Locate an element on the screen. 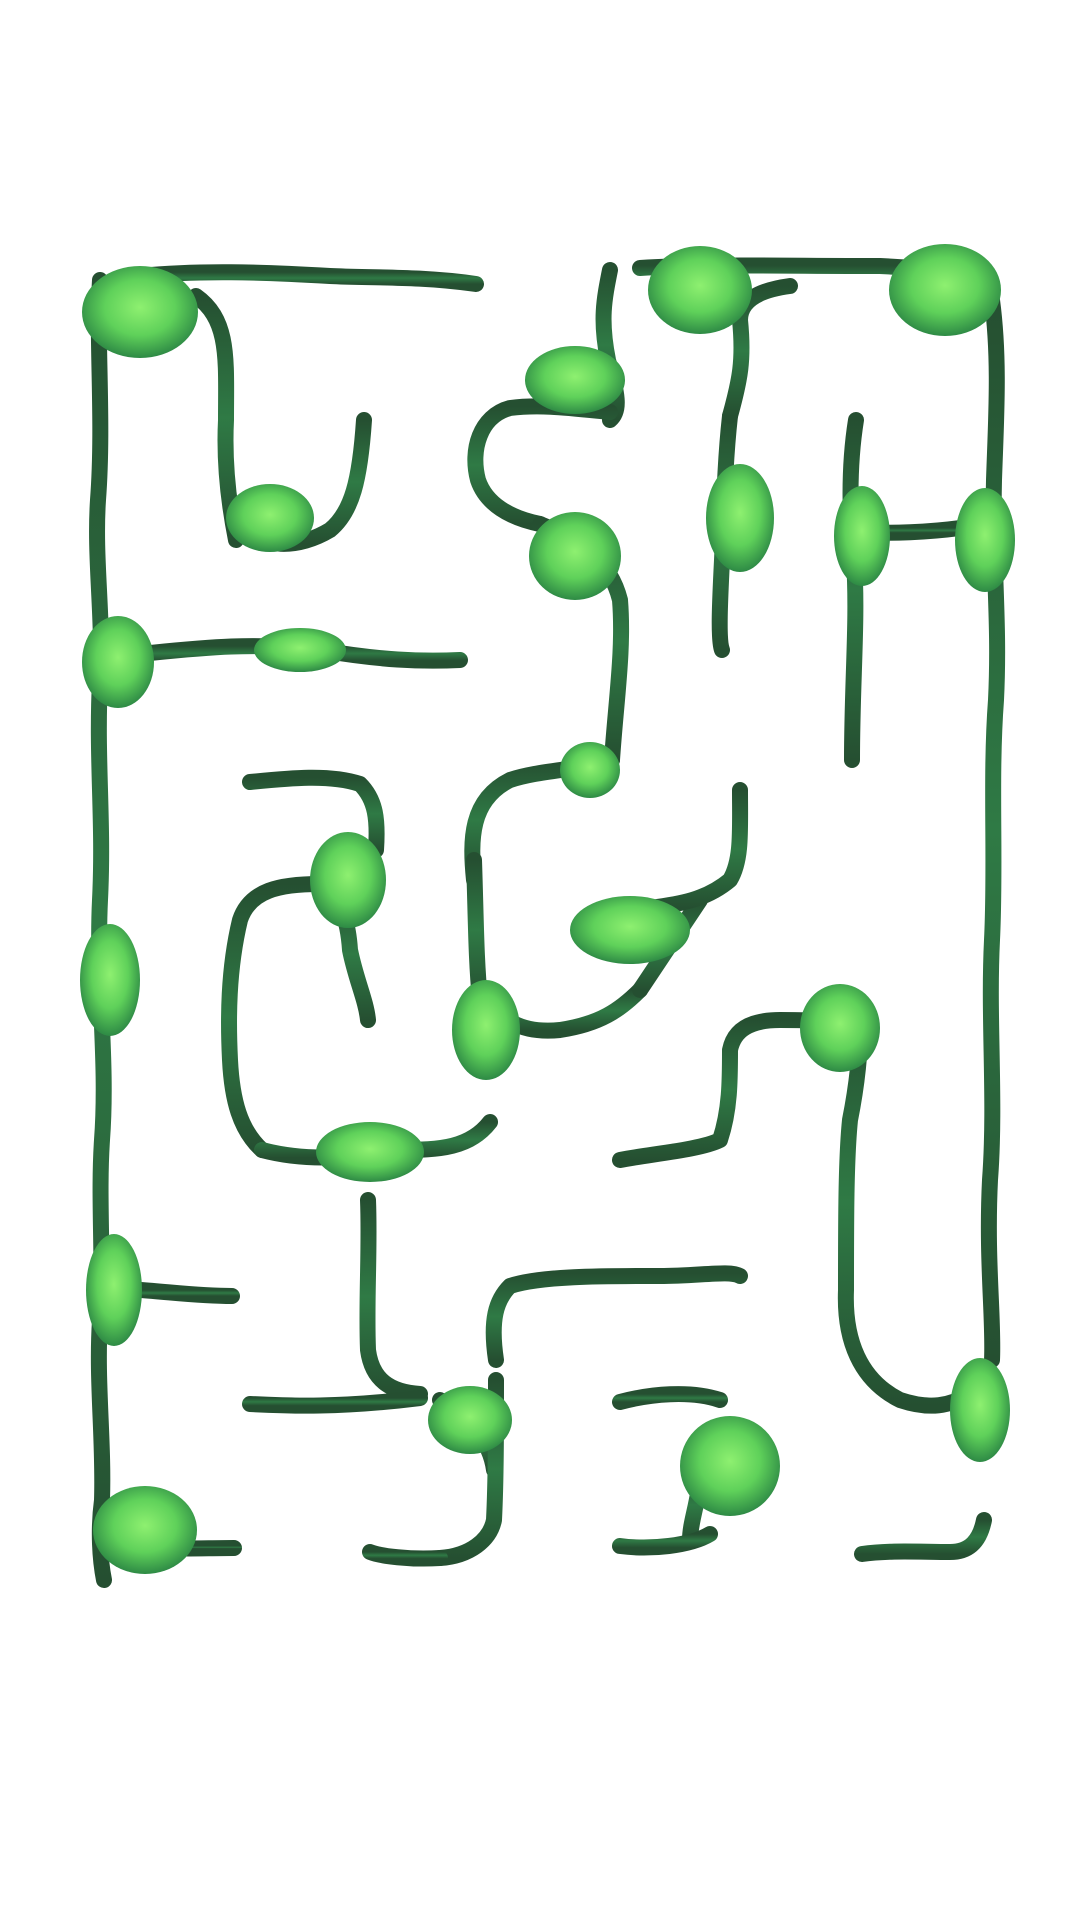  wall-lower-s-base is located at coordinates (665, 1541).